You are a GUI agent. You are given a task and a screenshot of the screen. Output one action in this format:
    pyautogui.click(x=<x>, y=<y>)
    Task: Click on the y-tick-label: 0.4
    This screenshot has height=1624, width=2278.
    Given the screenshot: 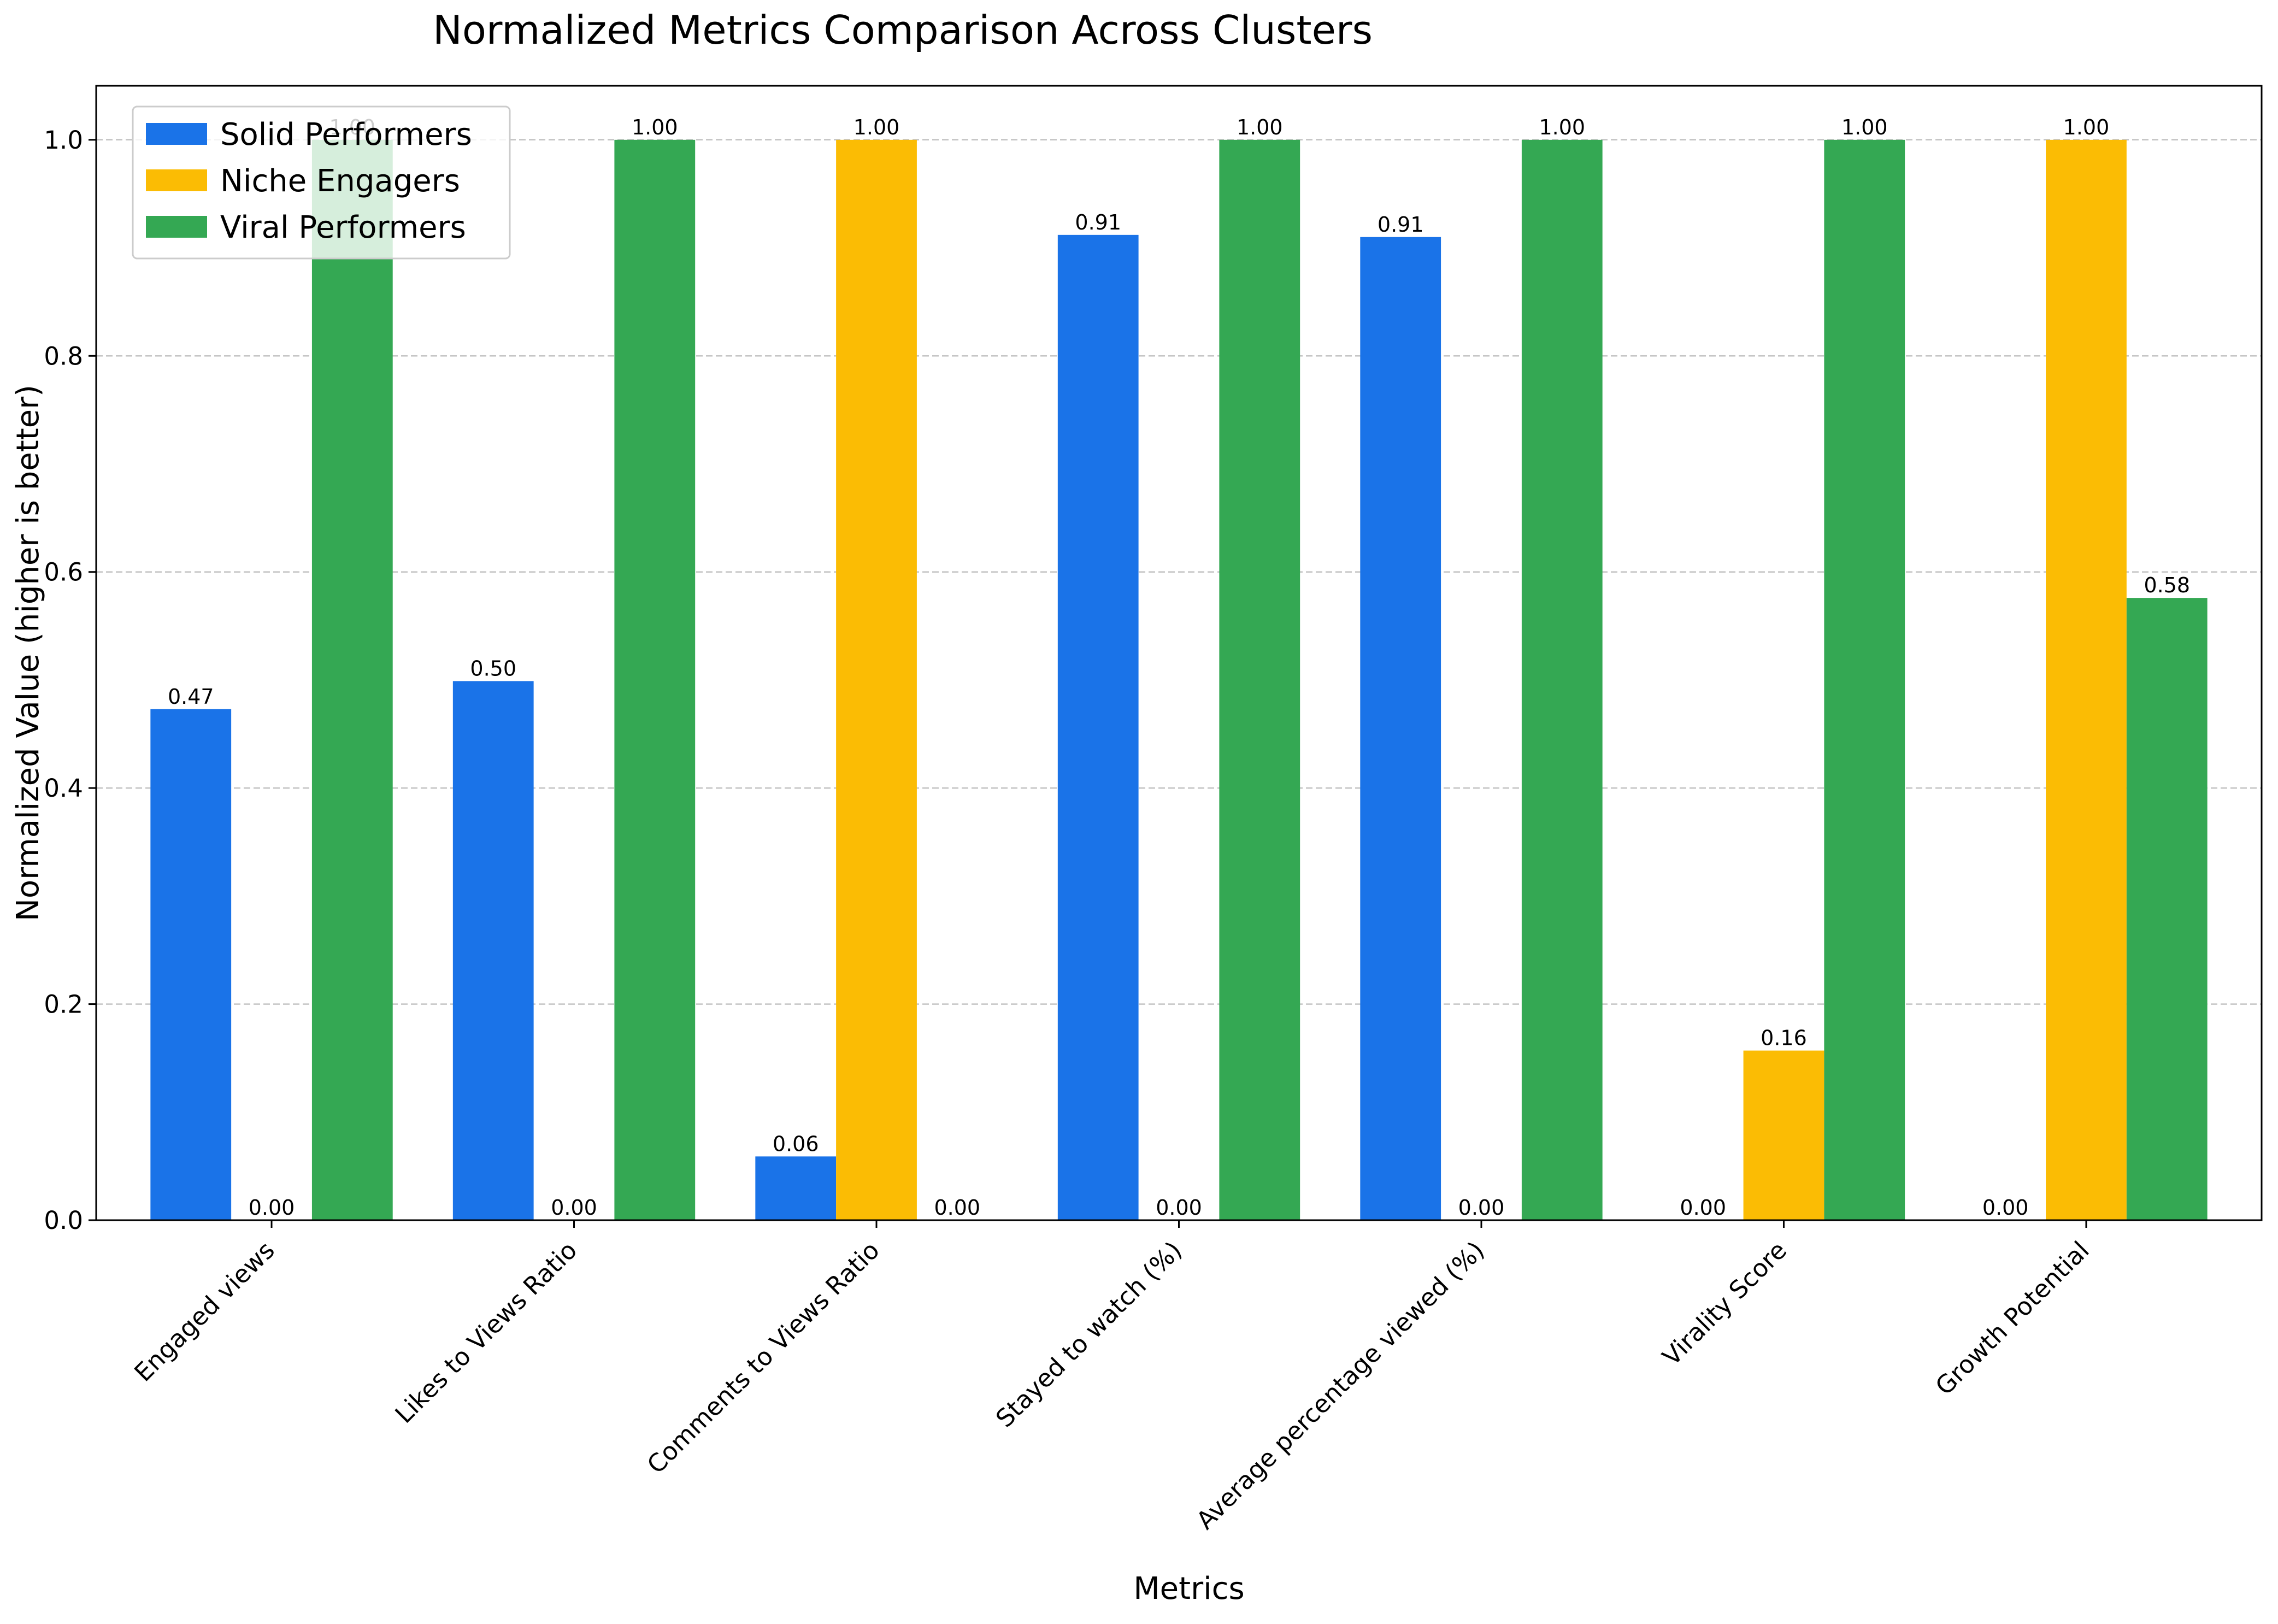 What is the action you would take?
    pyautogui.click(x=63, y=788)
    